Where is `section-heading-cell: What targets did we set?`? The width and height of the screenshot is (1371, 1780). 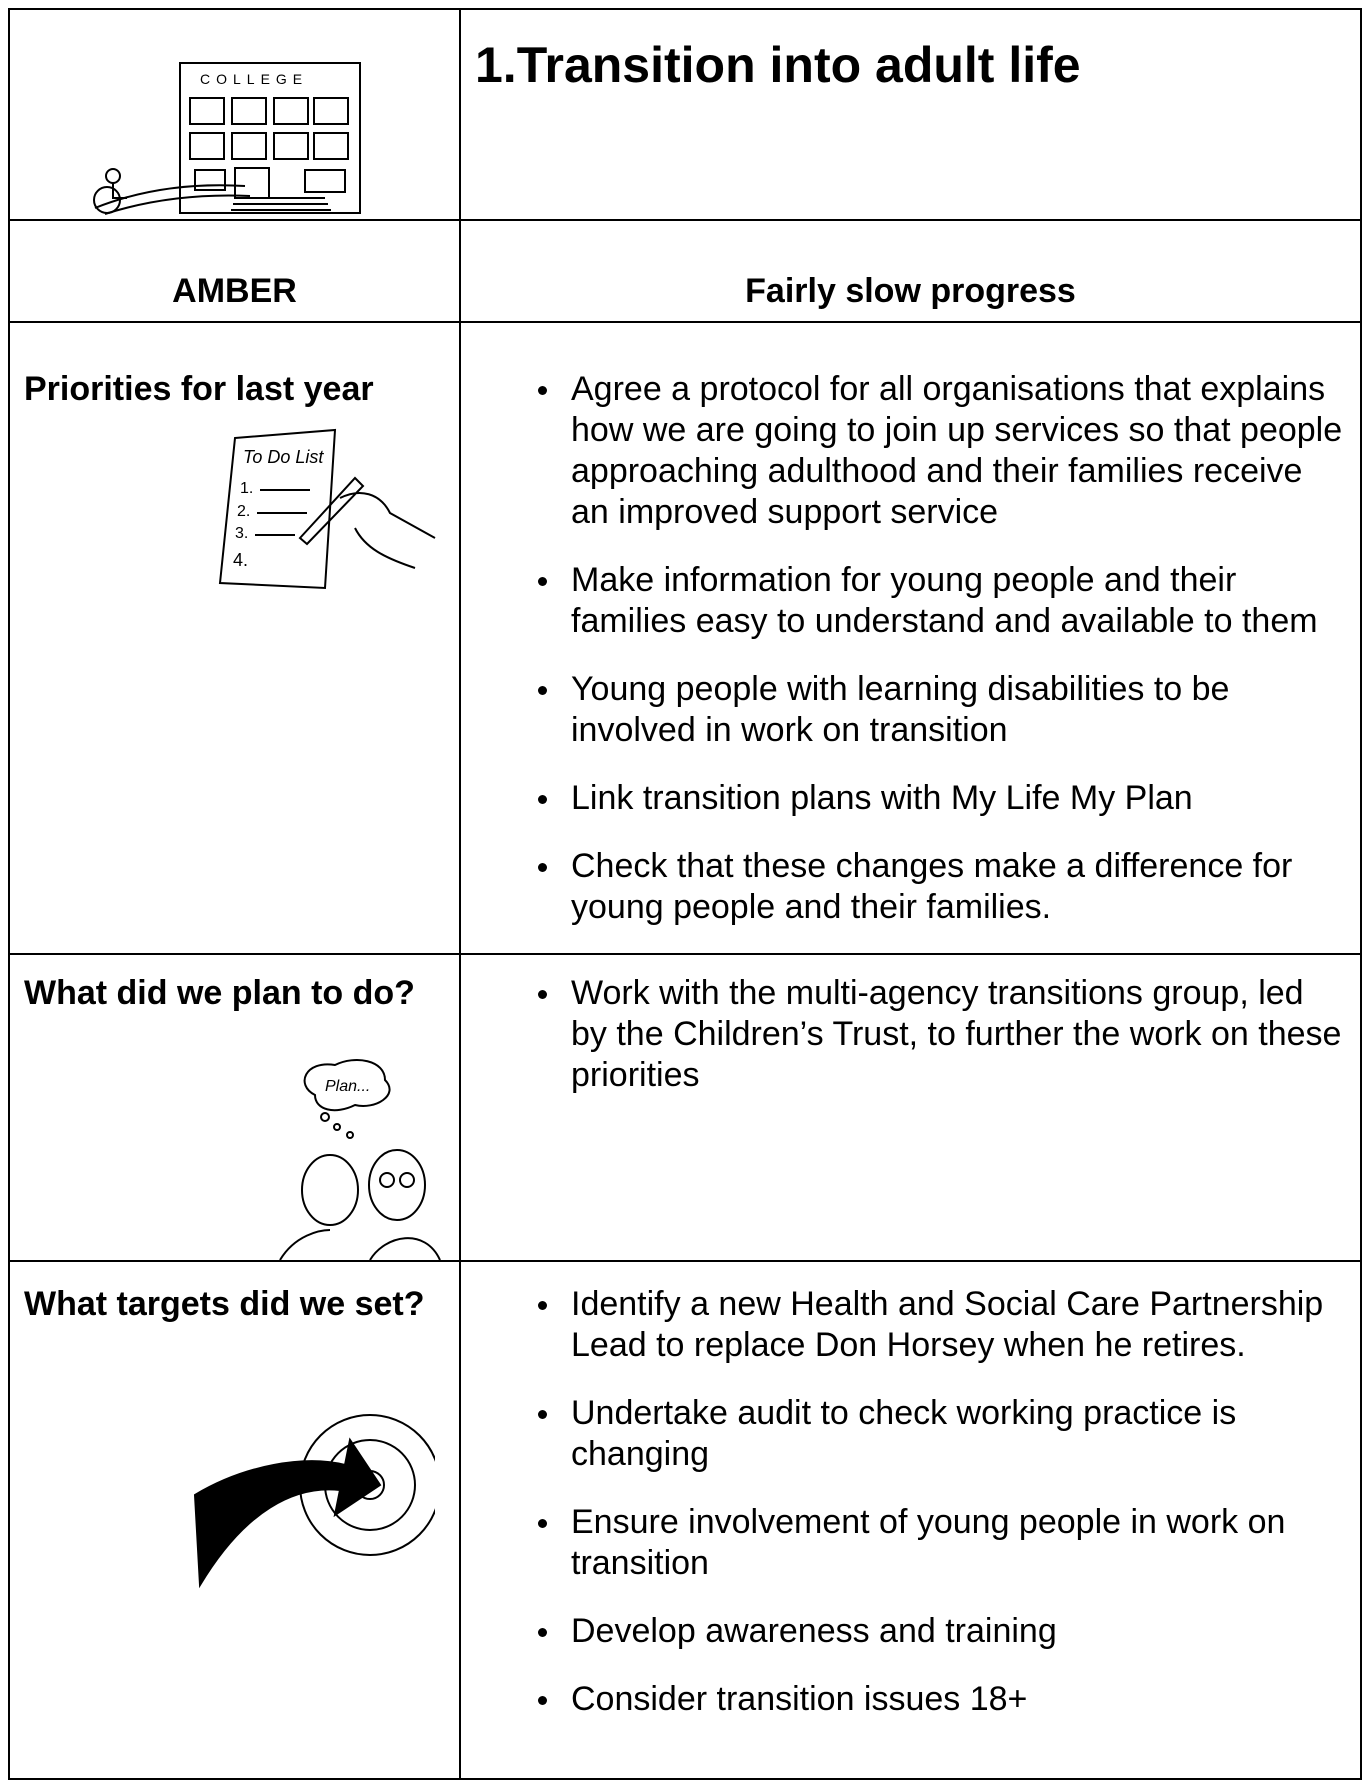 section-heading-cell: What targets did we set? is located at coordinates (234, 1520).